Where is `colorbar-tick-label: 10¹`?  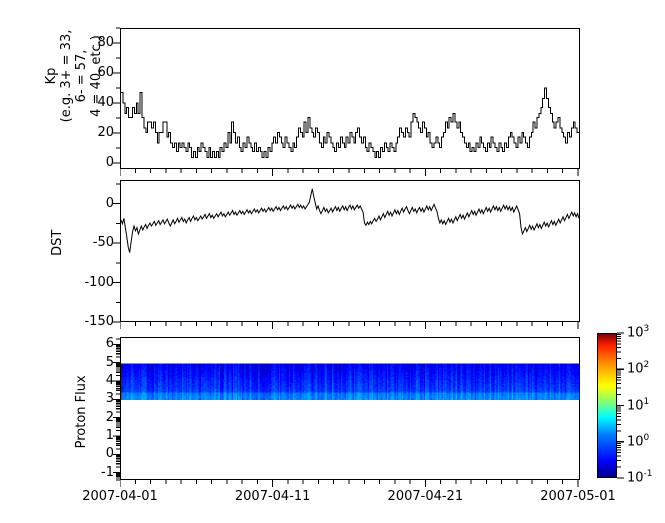
colorbar-tick-label: 10¹ is located at coordinates (638, 404).